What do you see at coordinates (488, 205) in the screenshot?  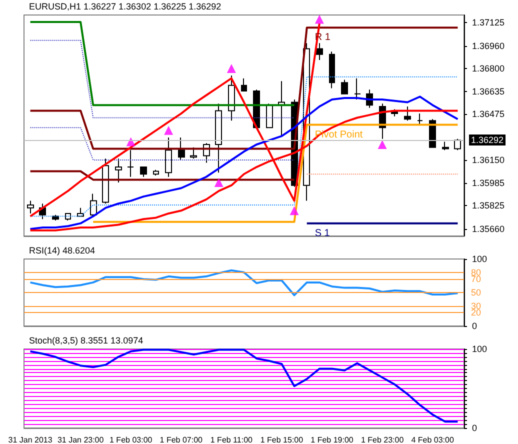 I see `y-tick-label: 1.35825` at bounding box center [488, 205].